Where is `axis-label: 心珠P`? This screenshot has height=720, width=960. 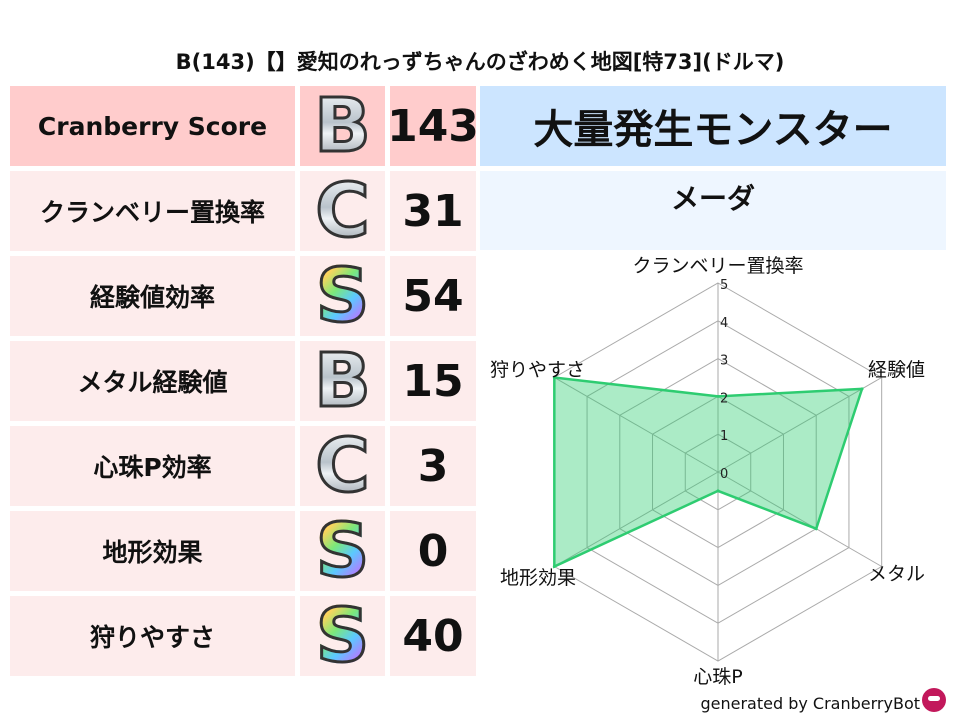
axis-label: 心珠P is located at coordinates (717, 677).